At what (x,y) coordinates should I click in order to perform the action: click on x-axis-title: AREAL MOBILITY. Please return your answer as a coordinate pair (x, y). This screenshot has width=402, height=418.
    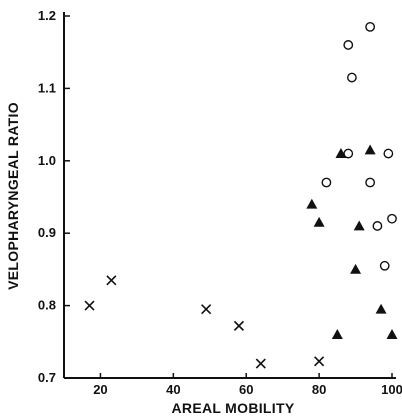
    Looking at the image, I should click on (233, 408).